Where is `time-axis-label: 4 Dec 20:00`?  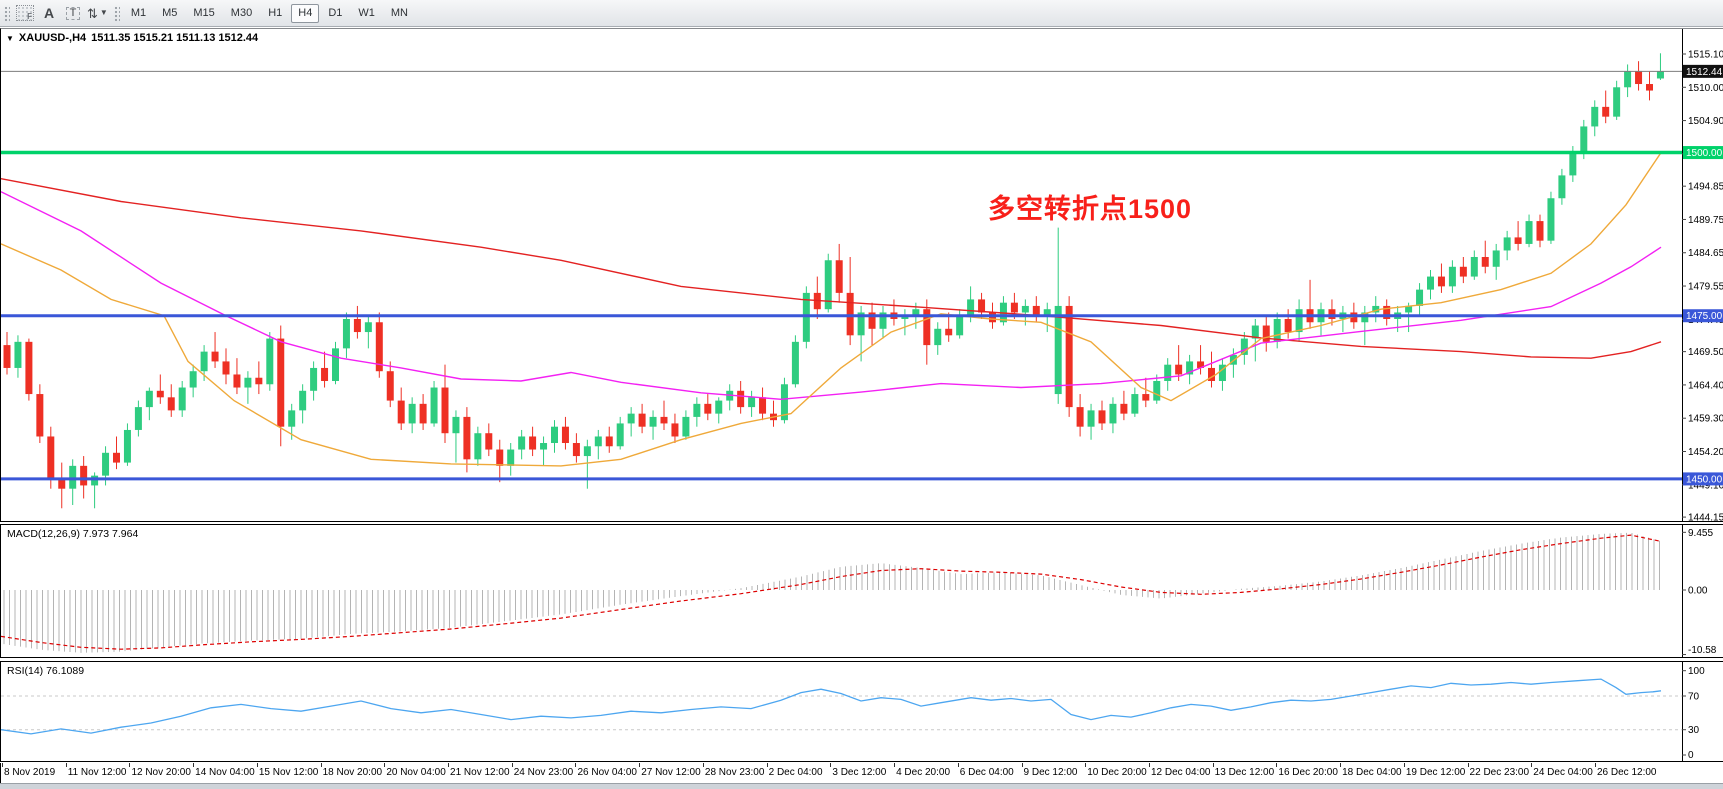
time-axis-label: 4 Dec 20:00 is located at coordinates (923, 772).